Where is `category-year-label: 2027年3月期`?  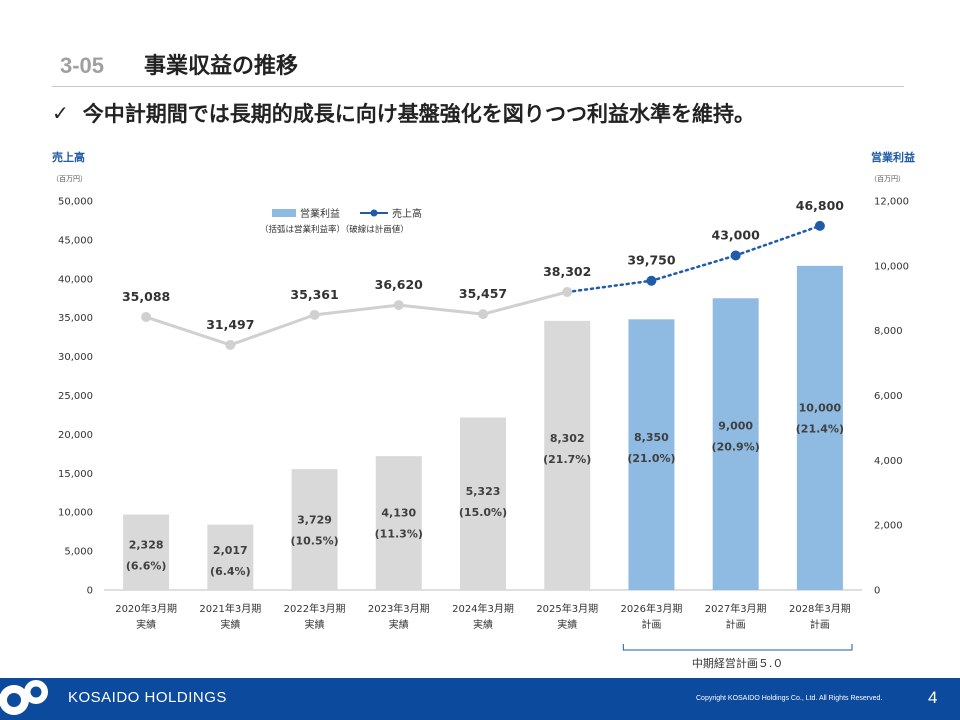 category-year-label: 2027年3月期 is located at coordinates (736, 608).